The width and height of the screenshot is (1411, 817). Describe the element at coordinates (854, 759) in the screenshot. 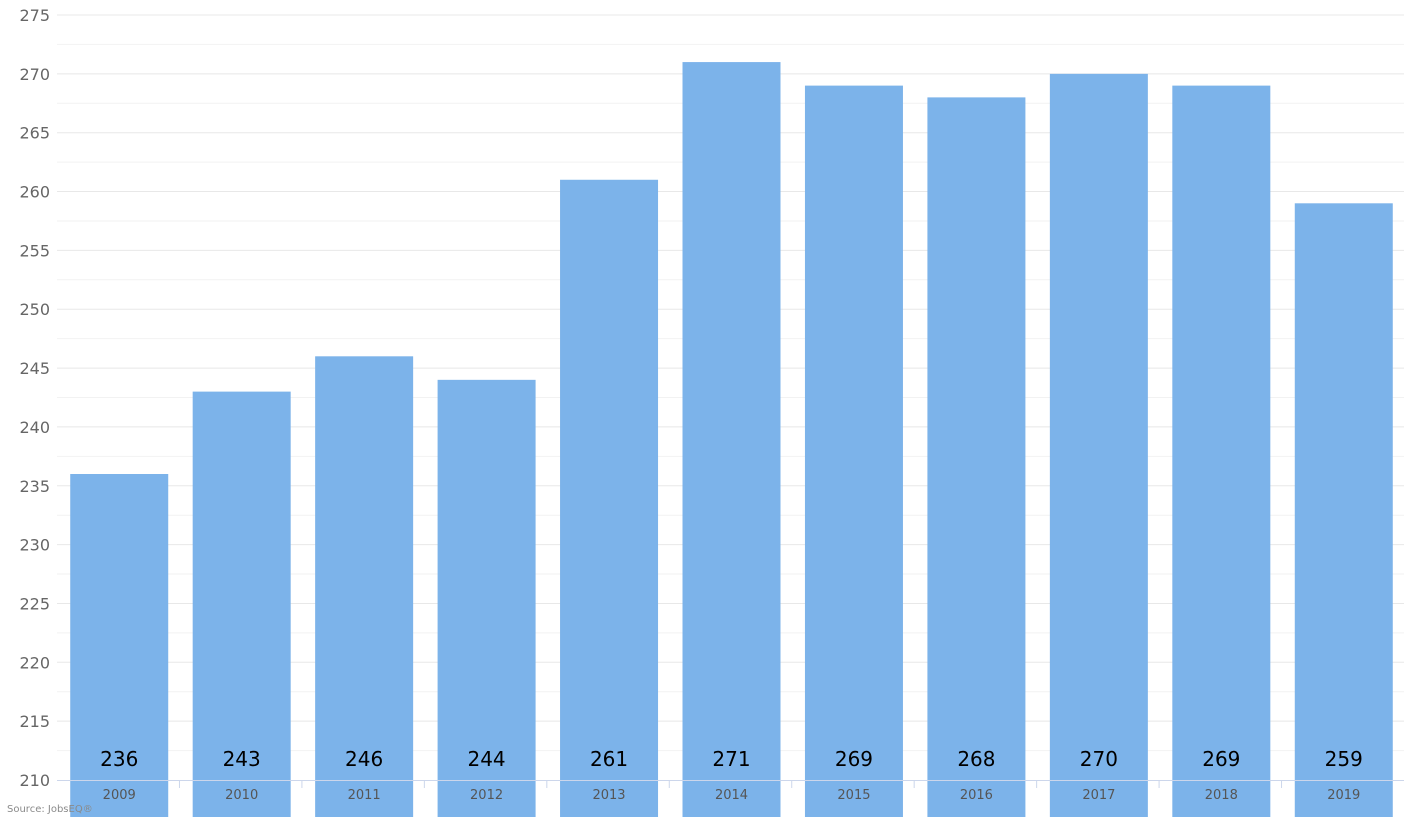

I see `data-label-2015: 269` at that location.